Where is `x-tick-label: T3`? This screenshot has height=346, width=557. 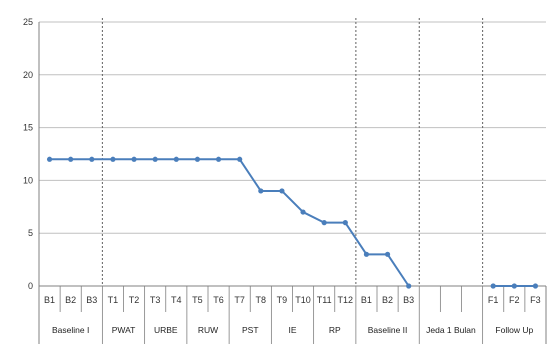
x-tick-label: T3 is located at coordinates (155, 300).